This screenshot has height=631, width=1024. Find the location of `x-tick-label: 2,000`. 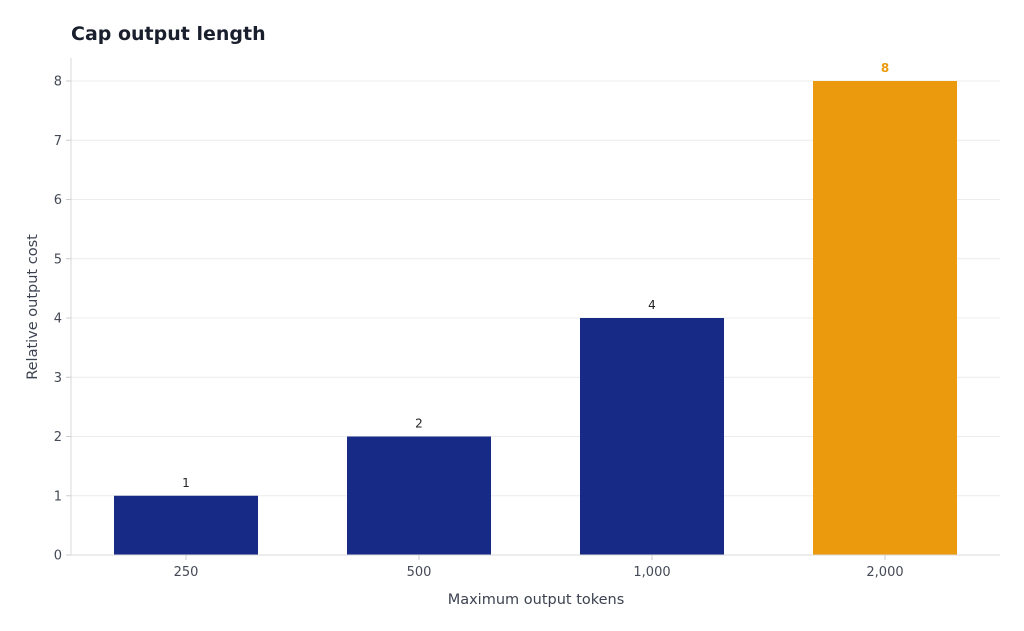

x-tick-label: 2,000 is located at coordinates (884, 572).